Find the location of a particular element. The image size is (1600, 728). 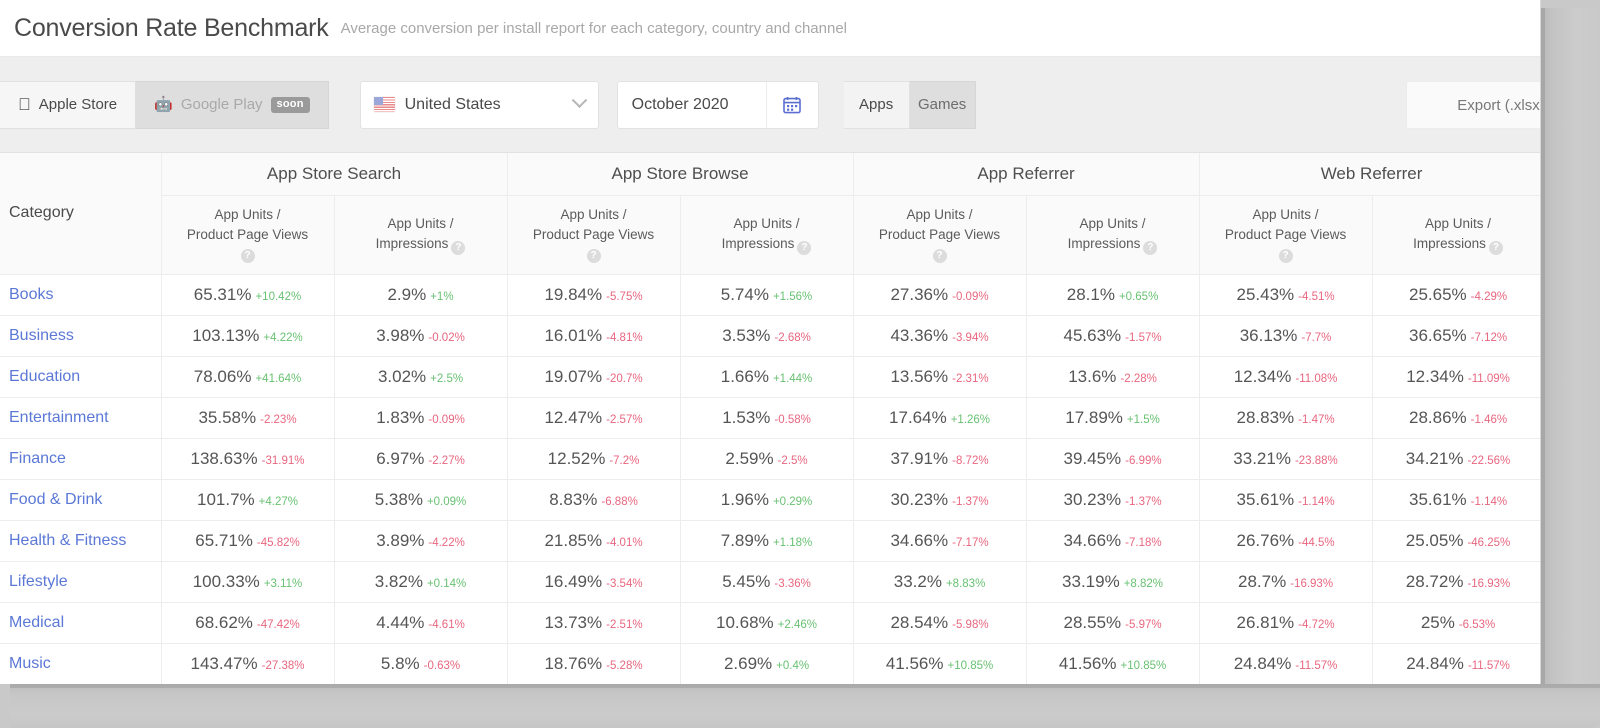

metric-cell: 35.58% -2.23% is located at coordinates (248, 418).